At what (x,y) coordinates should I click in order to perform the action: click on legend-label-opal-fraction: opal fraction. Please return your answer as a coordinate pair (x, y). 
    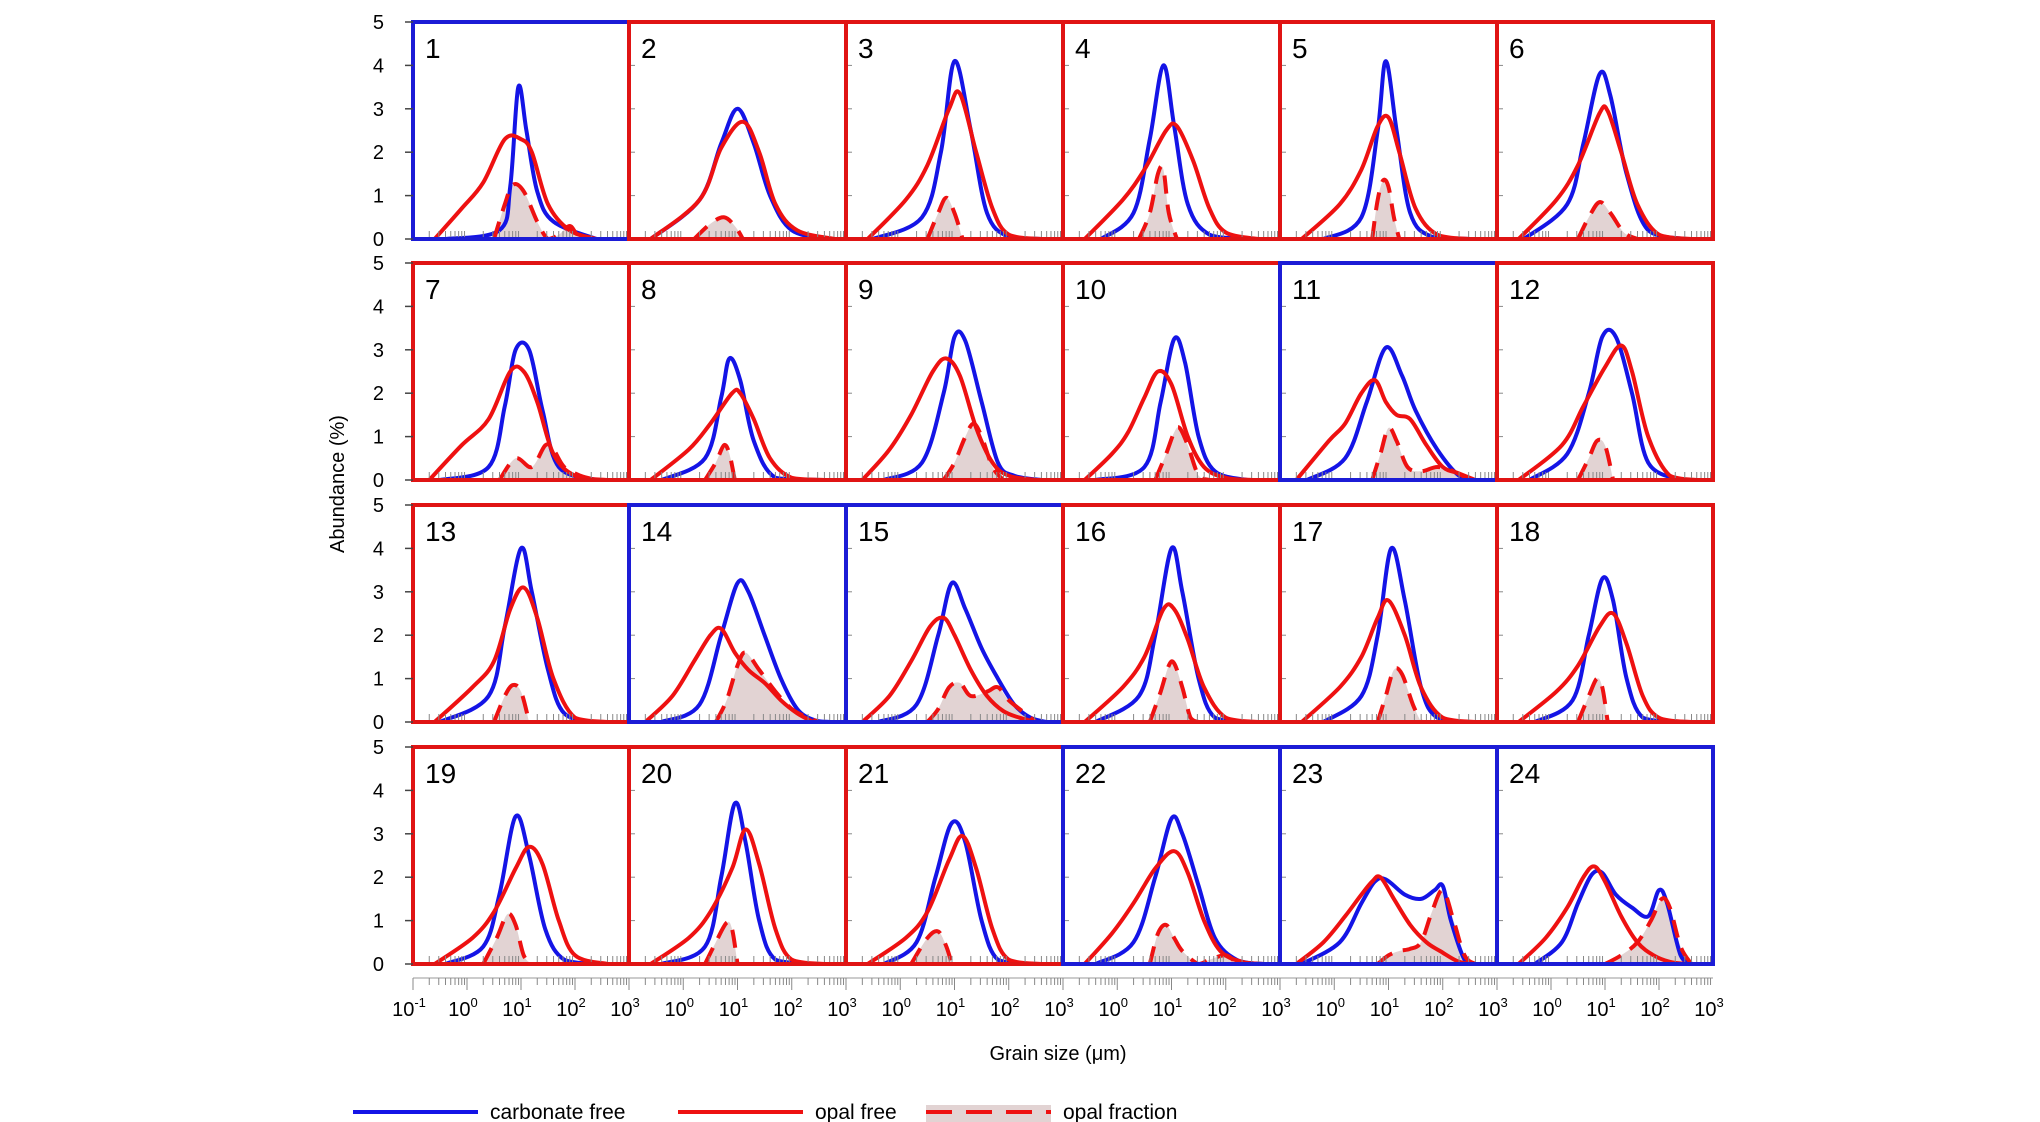
    Looking at the image, I should click on (1120, 1111).